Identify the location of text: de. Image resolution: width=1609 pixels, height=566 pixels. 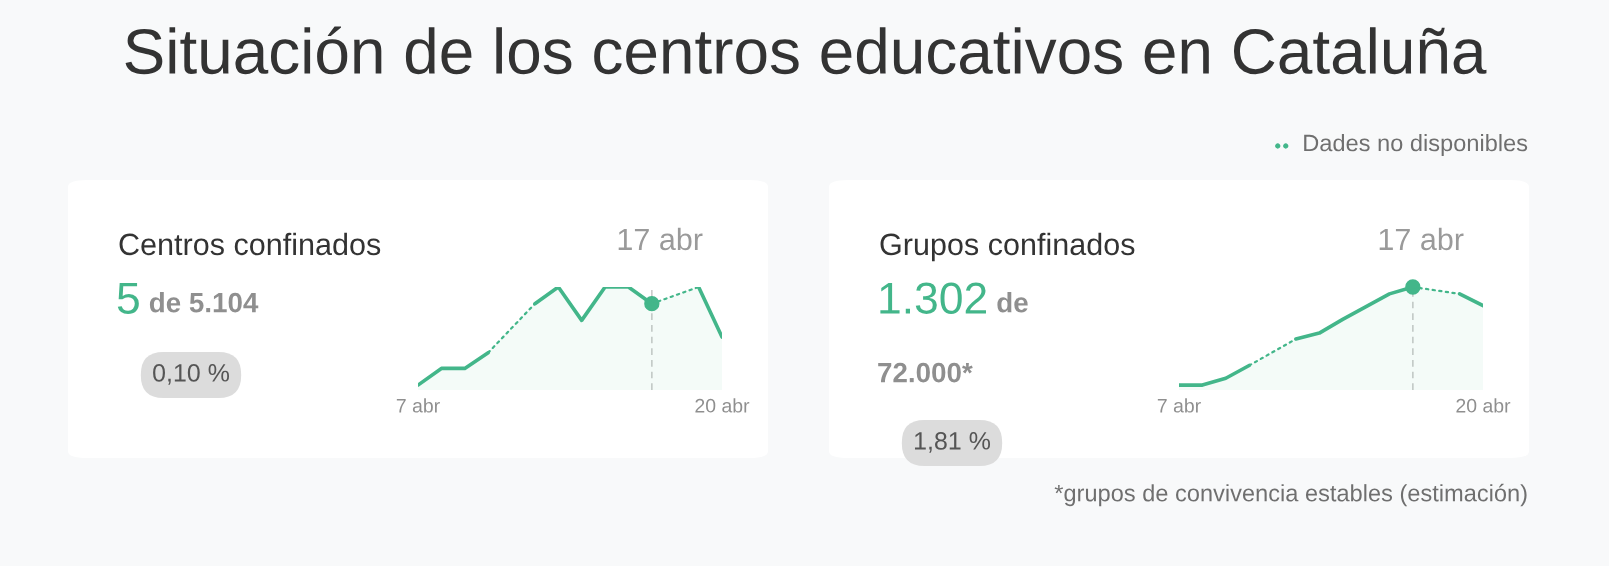
(1012, 302).